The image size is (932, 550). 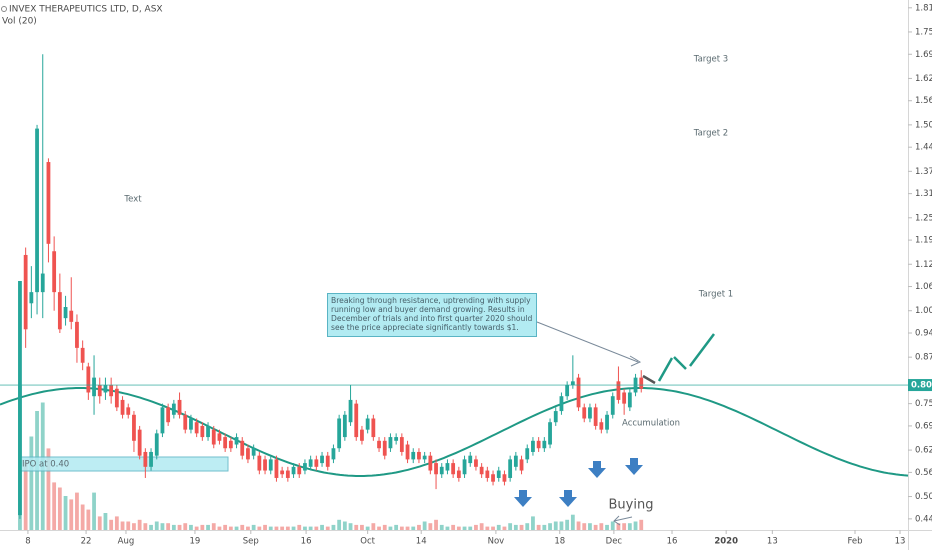 What do you see at coordinates (649, 379) in the screenshot?
I see `projection-start` at bounding box center [649, 379].